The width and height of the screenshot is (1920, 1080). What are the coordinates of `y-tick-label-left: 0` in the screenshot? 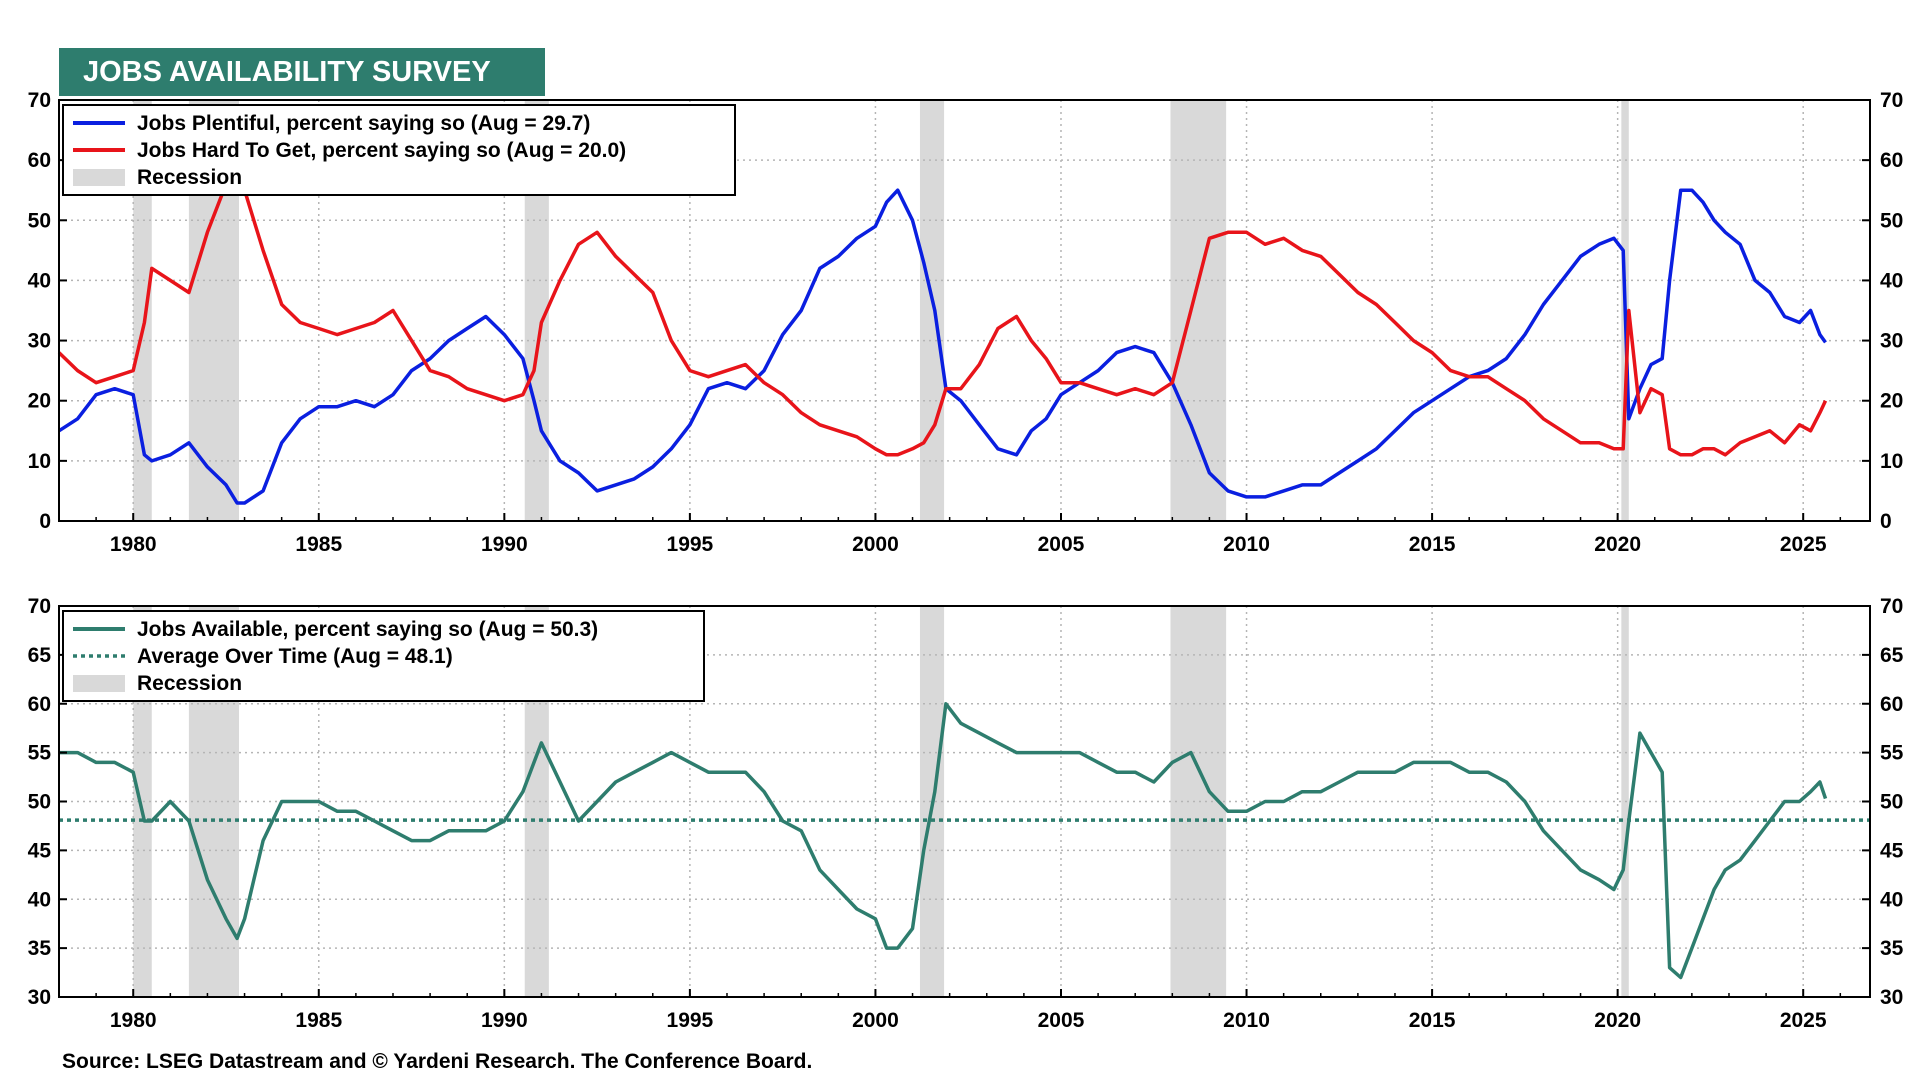 It's located at (45, 521).